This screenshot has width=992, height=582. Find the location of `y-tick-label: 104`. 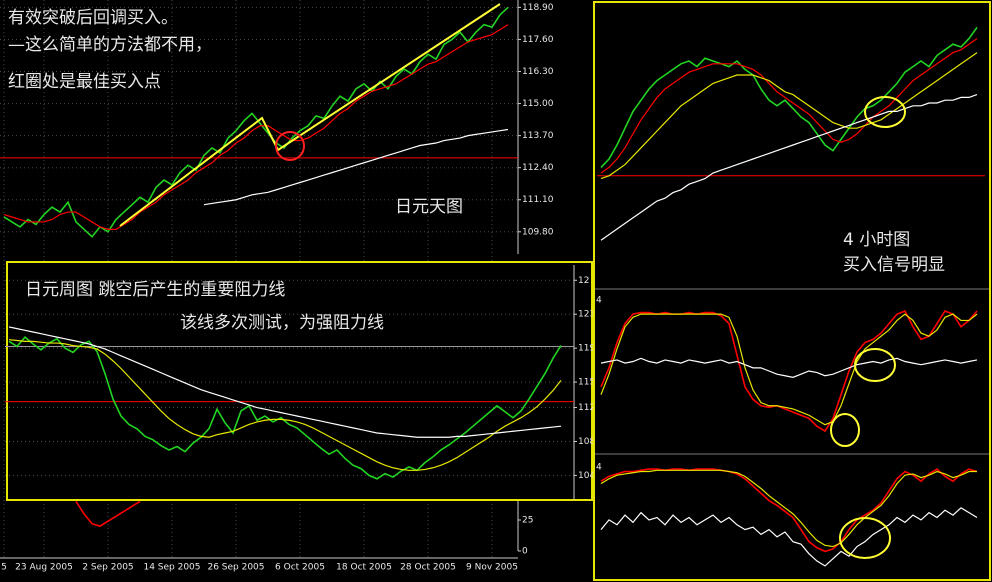

y-tick-label: 104 is located at coordinates (586, 476).